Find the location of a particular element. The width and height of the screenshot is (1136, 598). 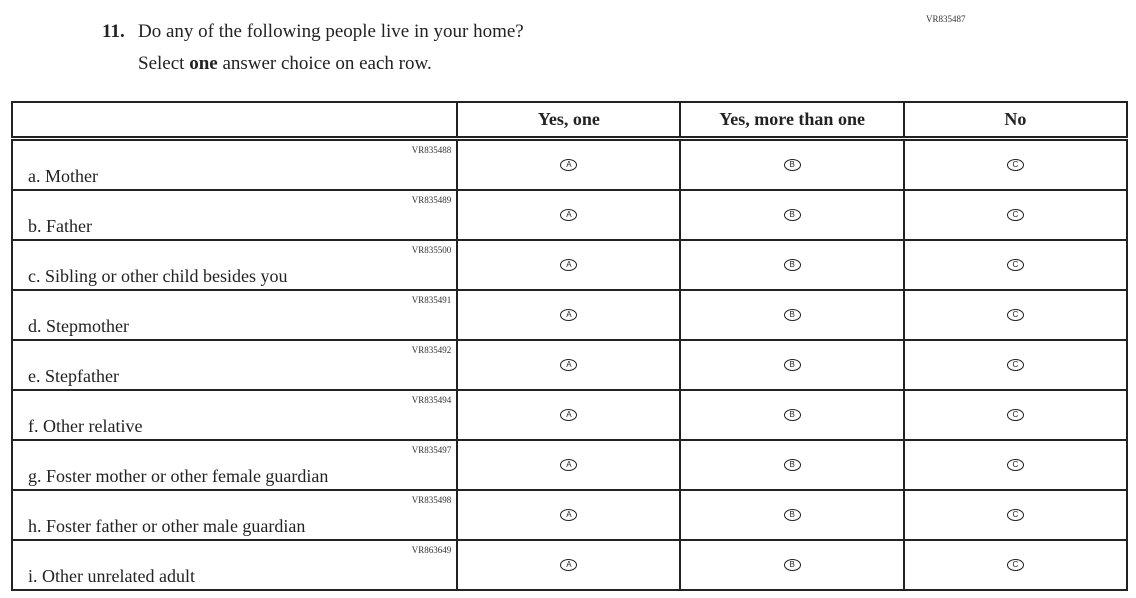

question-code: VR835487 is located at coordinates (946, 19).